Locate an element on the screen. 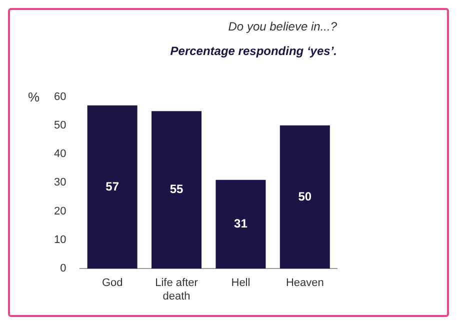 This screenshot has height=325, width=457. data-label: 57 is located at coordinates (113, 186).